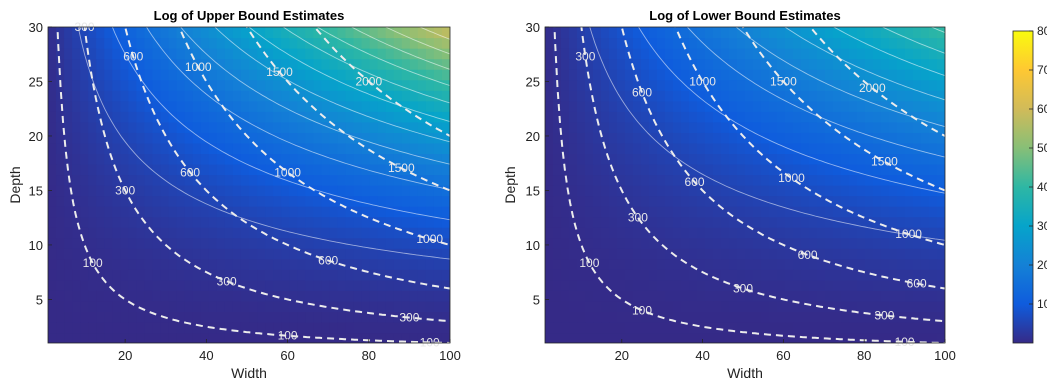 Image resolution: width=1047 pixels, height=383 pixels. Describe the element at coordinates (36, 190) in the screenshot. I see `y-tick-label: 15` at that location.